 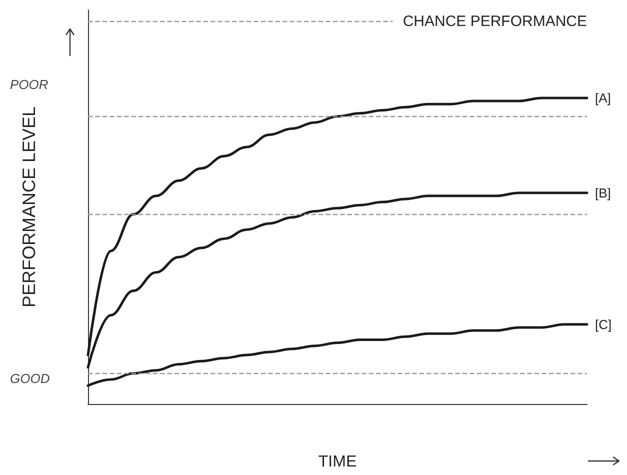 What do you see at coordinates (30, 378) in the screenshot?
I see `text: GOOD` at bounding box center [30, 378].